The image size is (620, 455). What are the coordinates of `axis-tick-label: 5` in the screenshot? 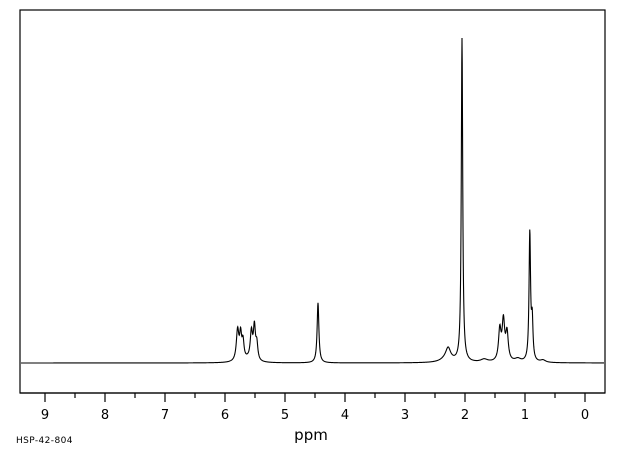 It's located at (285, 415).